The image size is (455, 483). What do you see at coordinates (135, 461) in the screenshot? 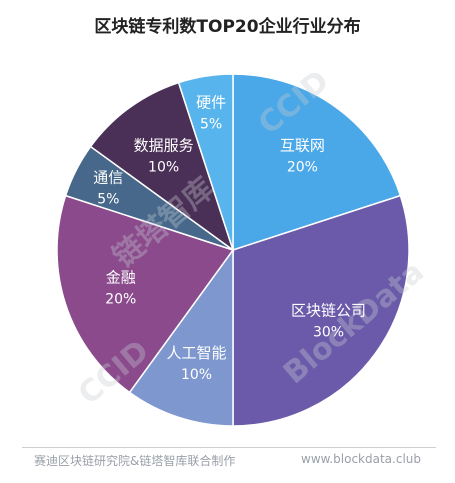
I see `footer-source: 赛迪区块链研究院&链塔智库联合制作` at bounding box center [135, 461].